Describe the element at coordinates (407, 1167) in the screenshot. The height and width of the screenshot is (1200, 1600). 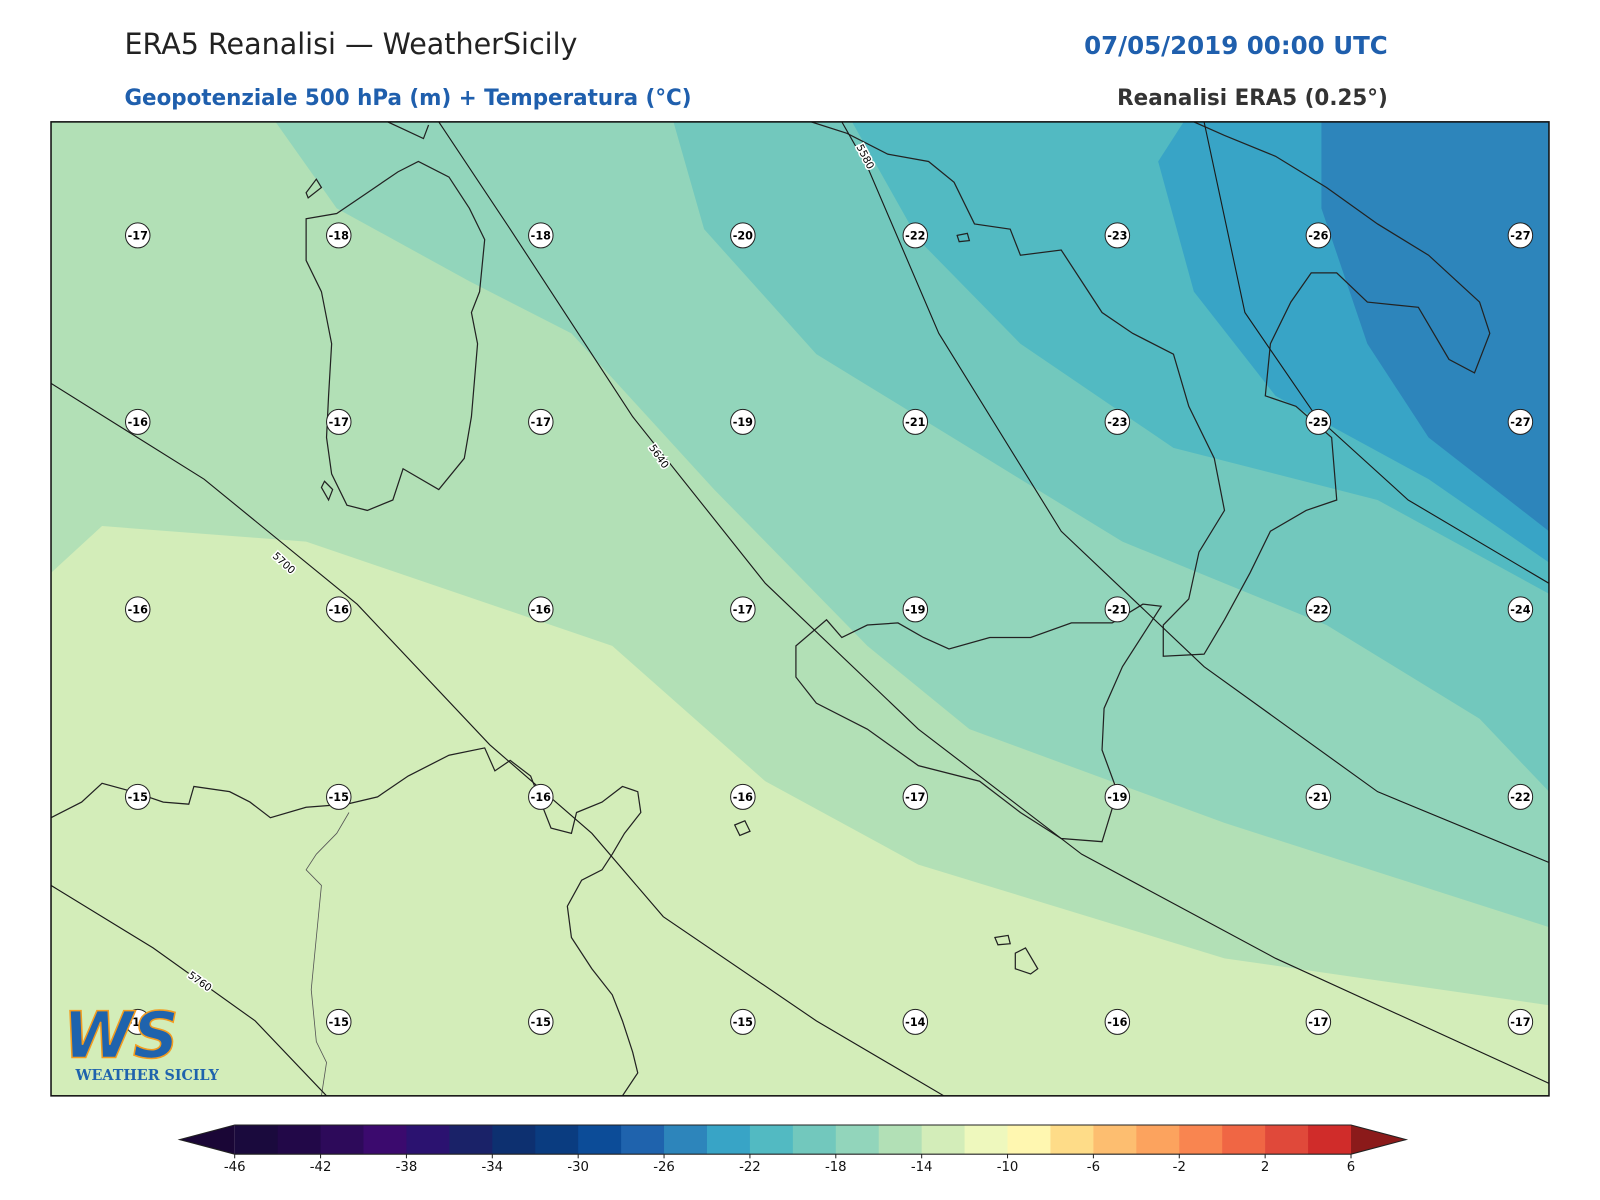
I see `colorbar-tick-label: -38` at that location.